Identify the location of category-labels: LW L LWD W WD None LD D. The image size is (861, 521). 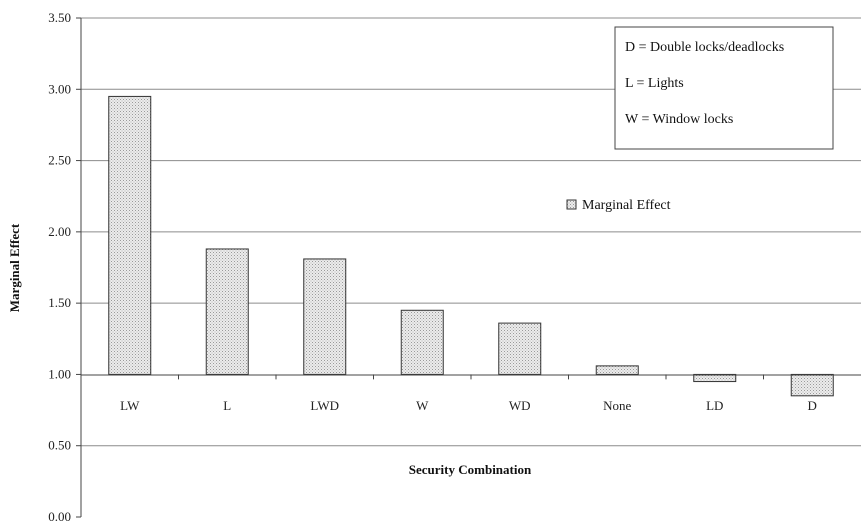
(468, 405).